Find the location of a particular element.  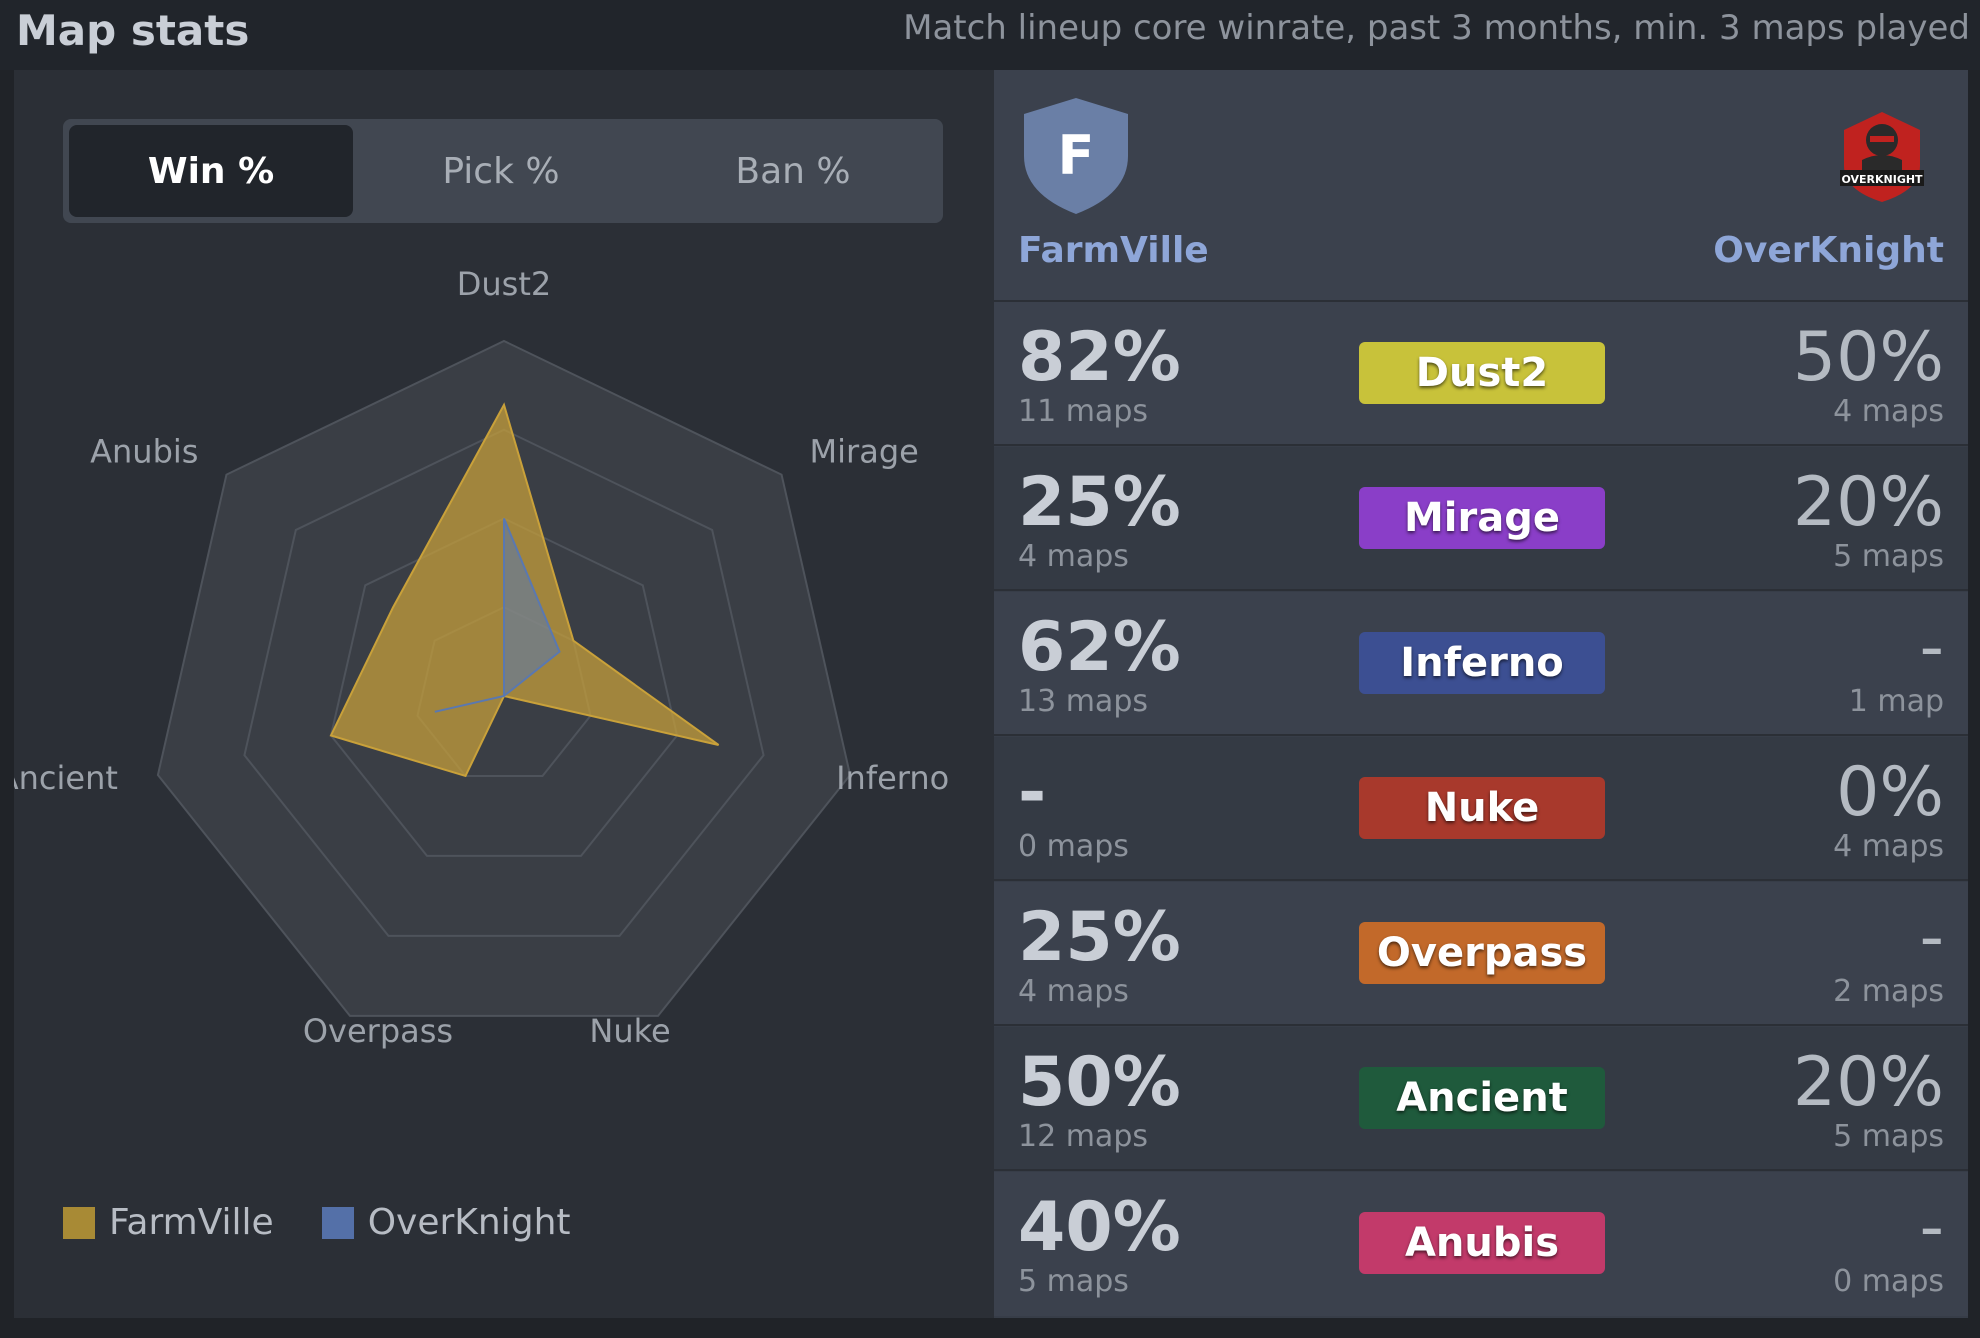

left-winrate: 82% is located at coordinates (1099, 357).